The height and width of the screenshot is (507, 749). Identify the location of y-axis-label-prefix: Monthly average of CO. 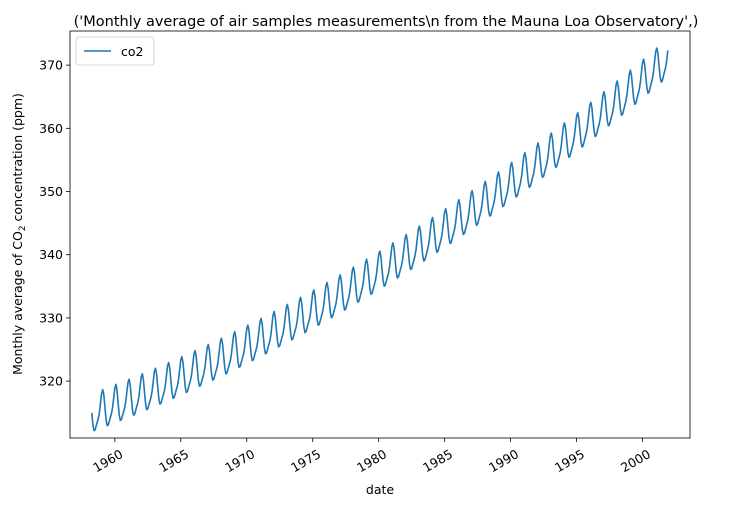
(17, 303).